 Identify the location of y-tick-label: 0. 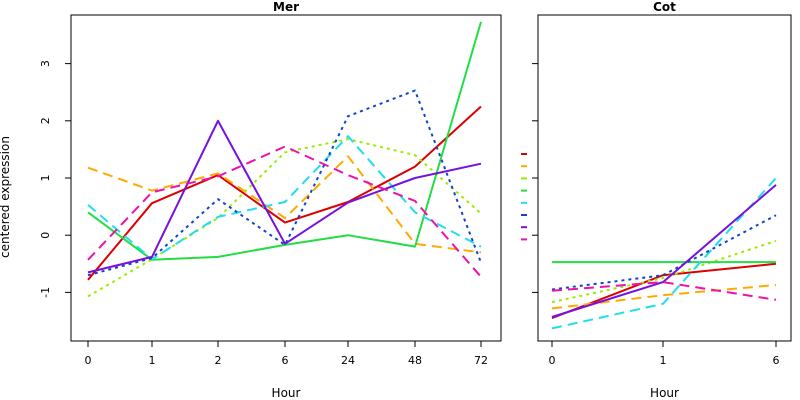
(45, 235).